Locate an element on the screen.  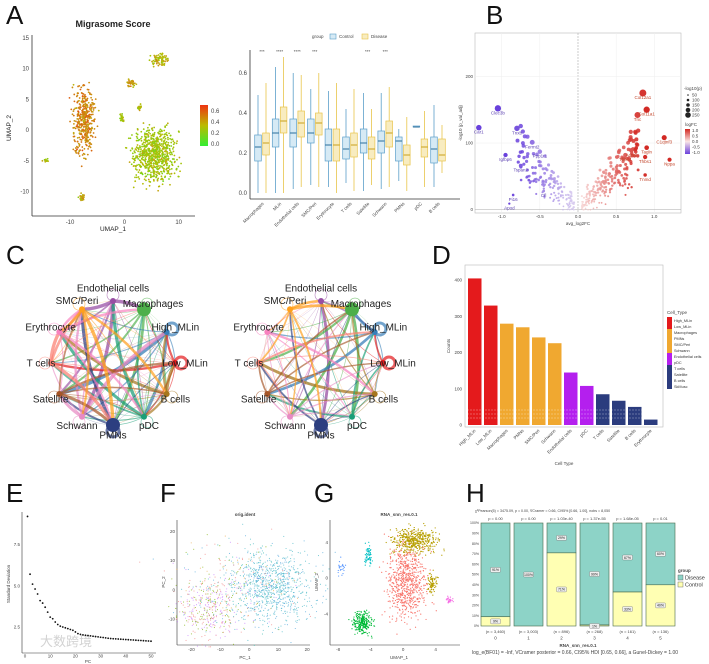
self-loop is located at coordinates (380, 329).